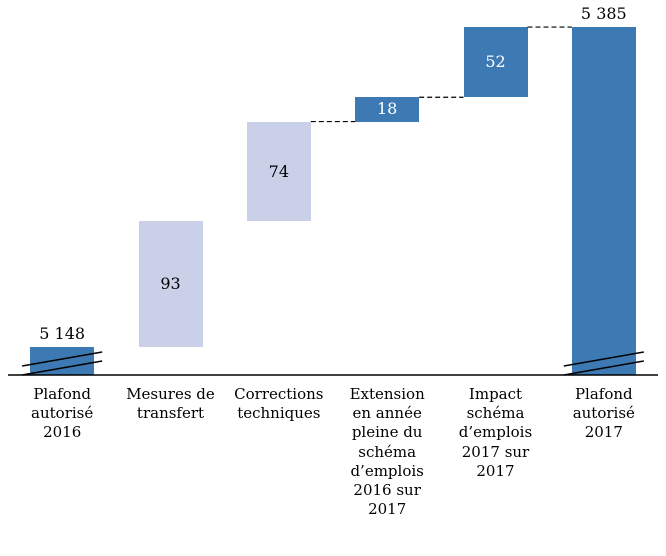  I want to click on bar-value-label: 52, so click(495, 62).